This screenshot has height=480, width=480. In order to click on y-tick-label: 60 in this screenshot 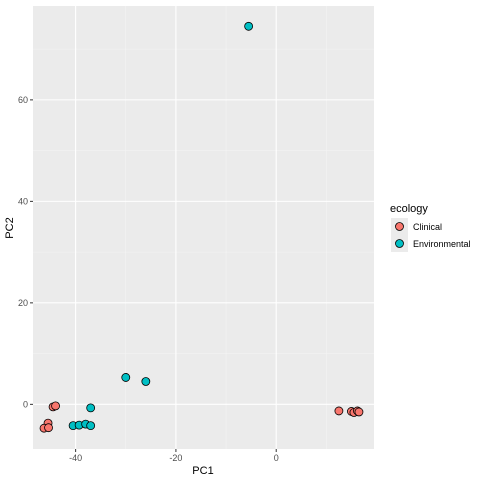, I will do `click(23, 100)`.